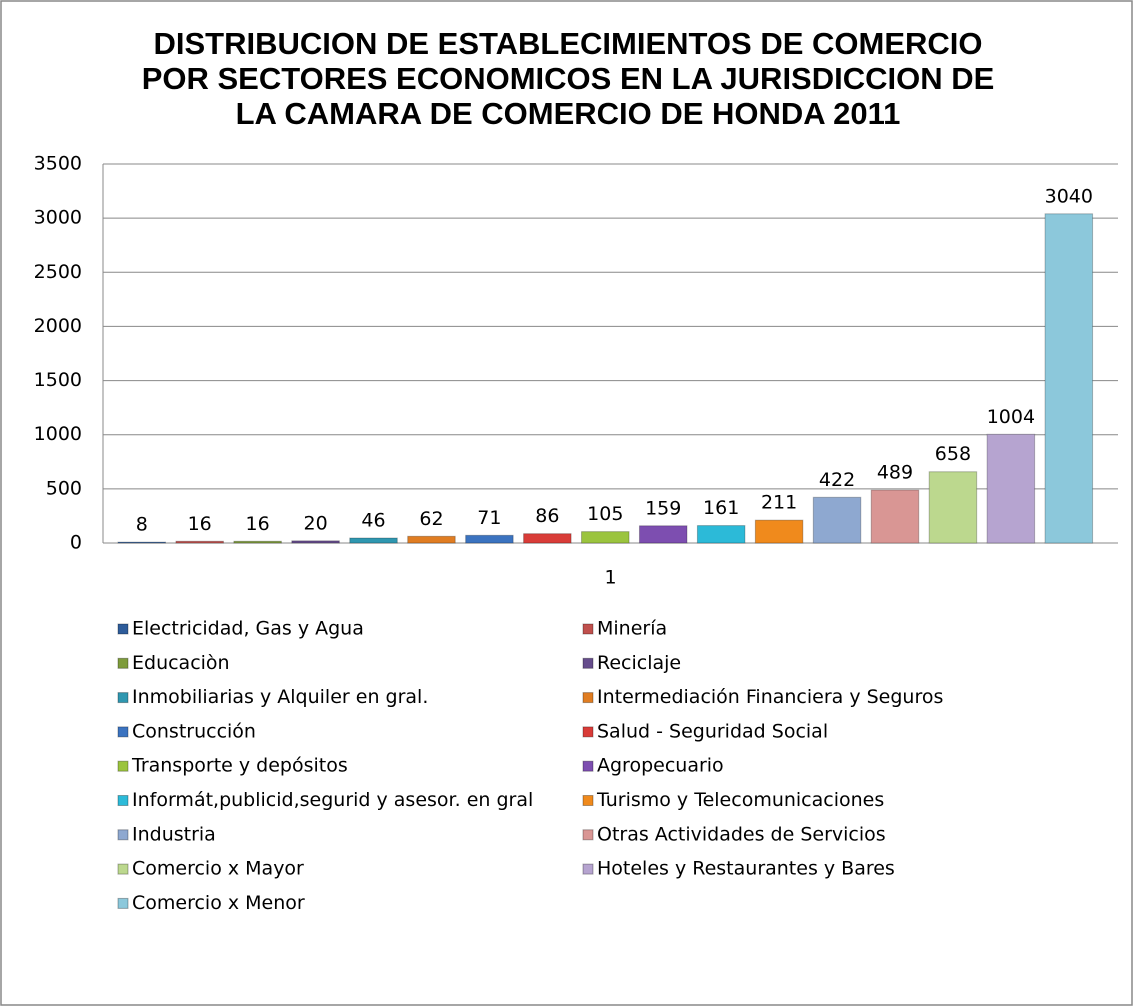 The image size is (1133, 1006). Describe the element at coordinates (1069, 196) in the screenshot. I see `value-label: 3040` at that location.